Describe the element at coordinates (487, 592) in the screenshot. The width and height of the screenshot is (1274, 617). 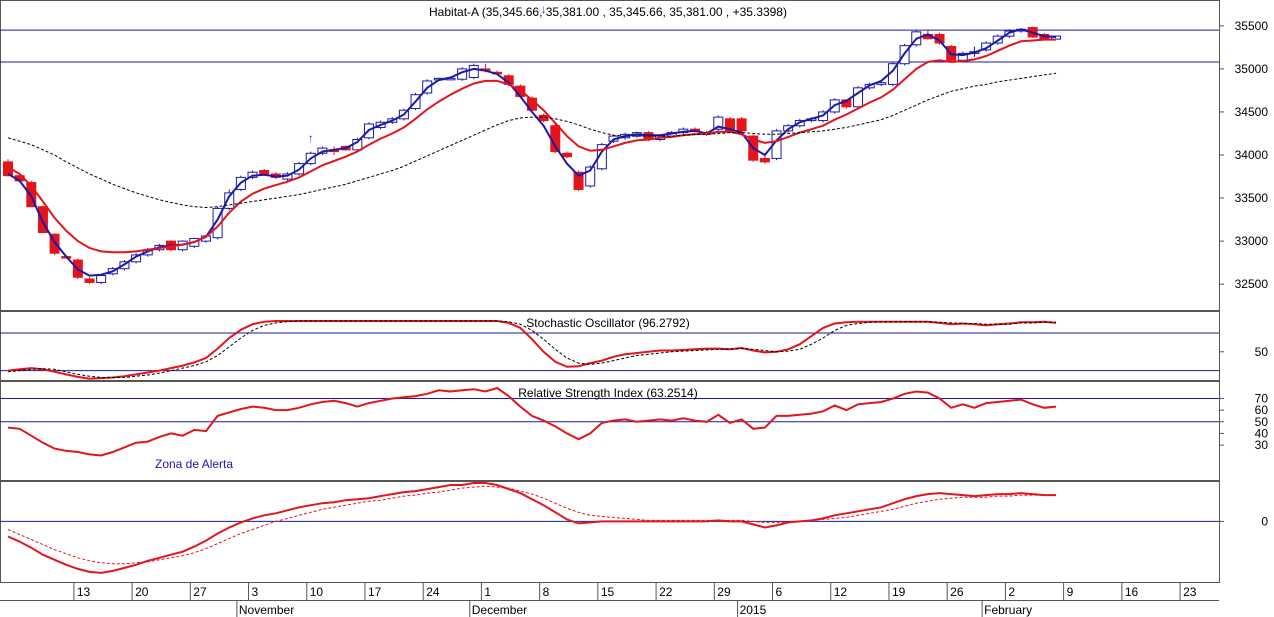
I see `x-day-label: 1` at that location.